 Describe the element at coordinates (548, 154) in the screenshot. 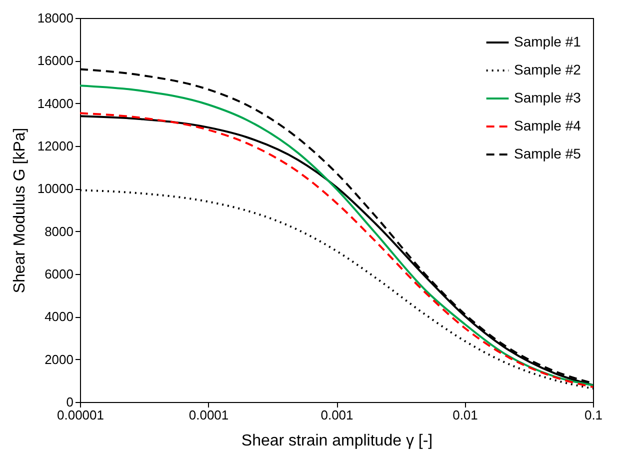

I see `legend-label: Sample #5` at that location.